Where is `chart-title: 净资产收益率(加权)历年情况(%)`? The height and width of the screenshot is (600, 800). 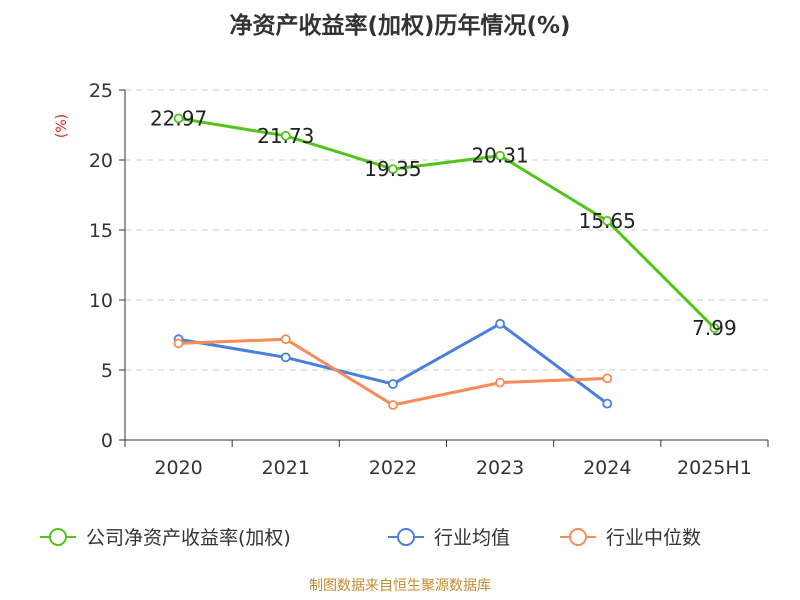 chart-title: 净资产收益率(加权)历年情况(%) is located at coordinates (399, 25).